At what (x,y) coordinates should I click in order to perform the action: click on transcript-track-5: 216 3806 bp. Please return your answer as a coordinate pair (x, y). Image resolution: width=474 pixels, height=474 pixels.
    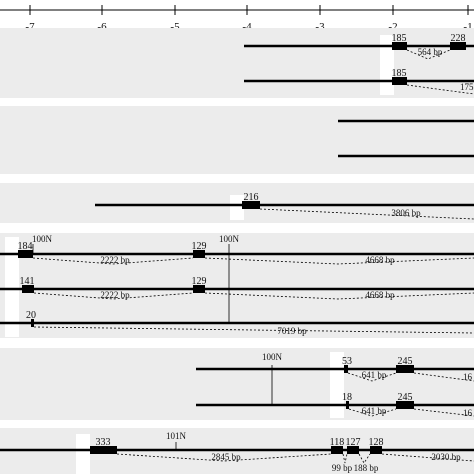
    Looking at the image, I should click on (284, 206).